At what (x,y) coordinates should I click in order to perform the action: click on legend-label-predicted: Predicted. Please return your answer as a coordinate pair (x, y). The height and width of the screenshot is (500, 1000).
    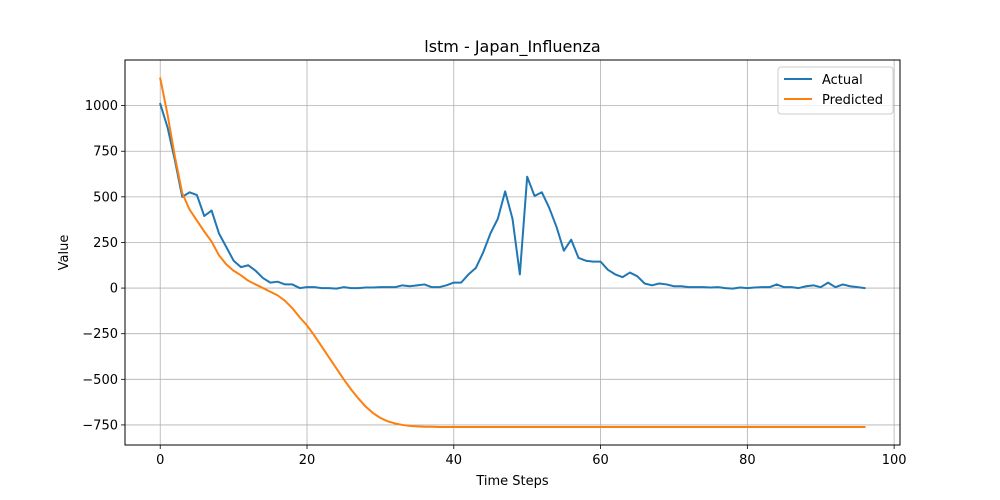
    Looking at the image, I should click on (852, 100).